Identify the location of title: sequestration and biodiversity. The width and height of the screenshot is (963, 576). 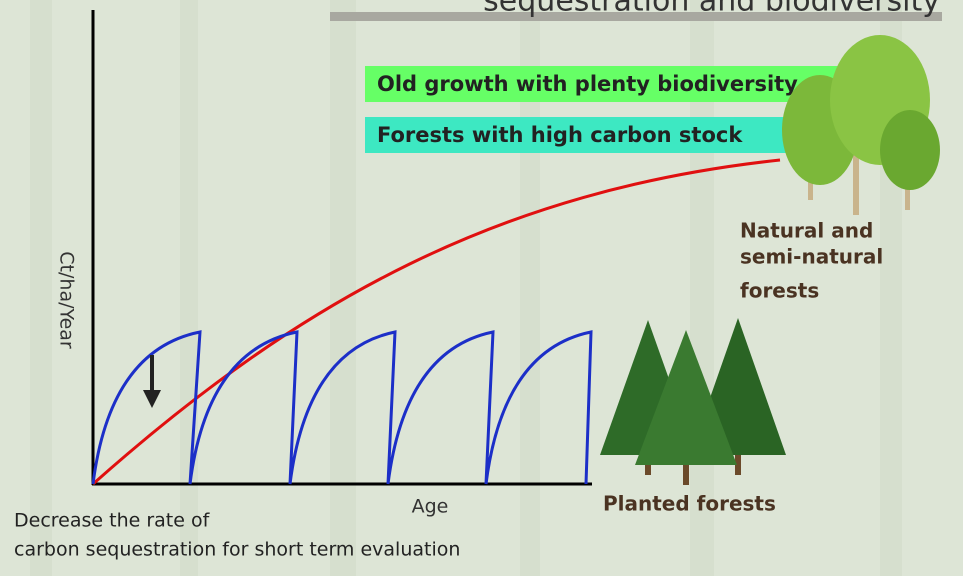
(711, 9).